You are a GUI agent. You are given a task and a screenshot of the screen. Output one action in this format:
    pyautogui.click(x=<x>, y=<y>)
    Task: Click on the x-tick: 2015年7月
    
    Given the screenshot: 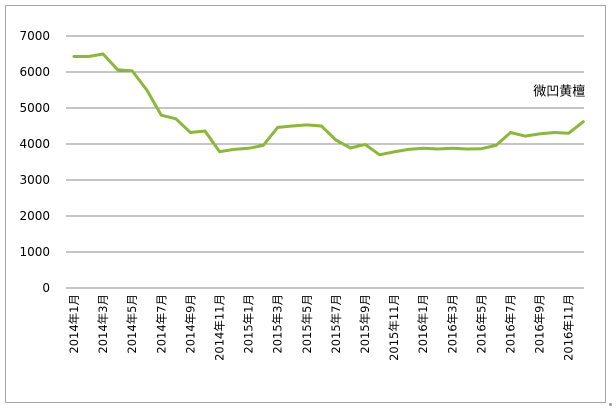 What is the action you would take?
    pyautogui.click(x=336, y=324)
    